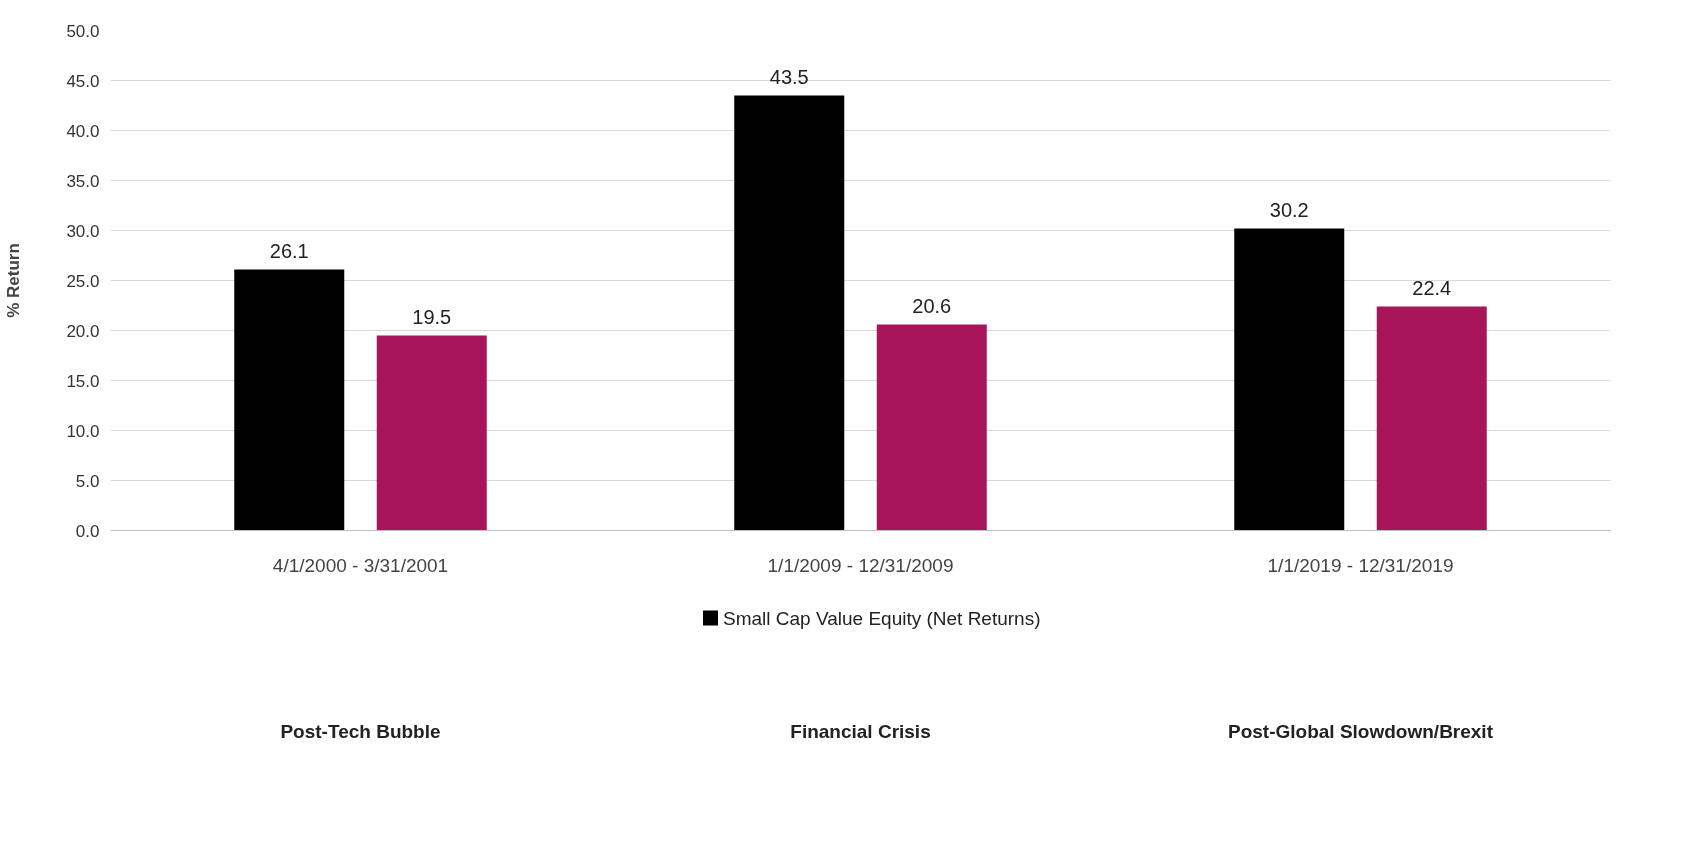 The width and height of the screenshot is (1686, 857). Describe the element at coordinates (83, 281) in the screenshot. I see `y-tick-label: 25.0` at that location.